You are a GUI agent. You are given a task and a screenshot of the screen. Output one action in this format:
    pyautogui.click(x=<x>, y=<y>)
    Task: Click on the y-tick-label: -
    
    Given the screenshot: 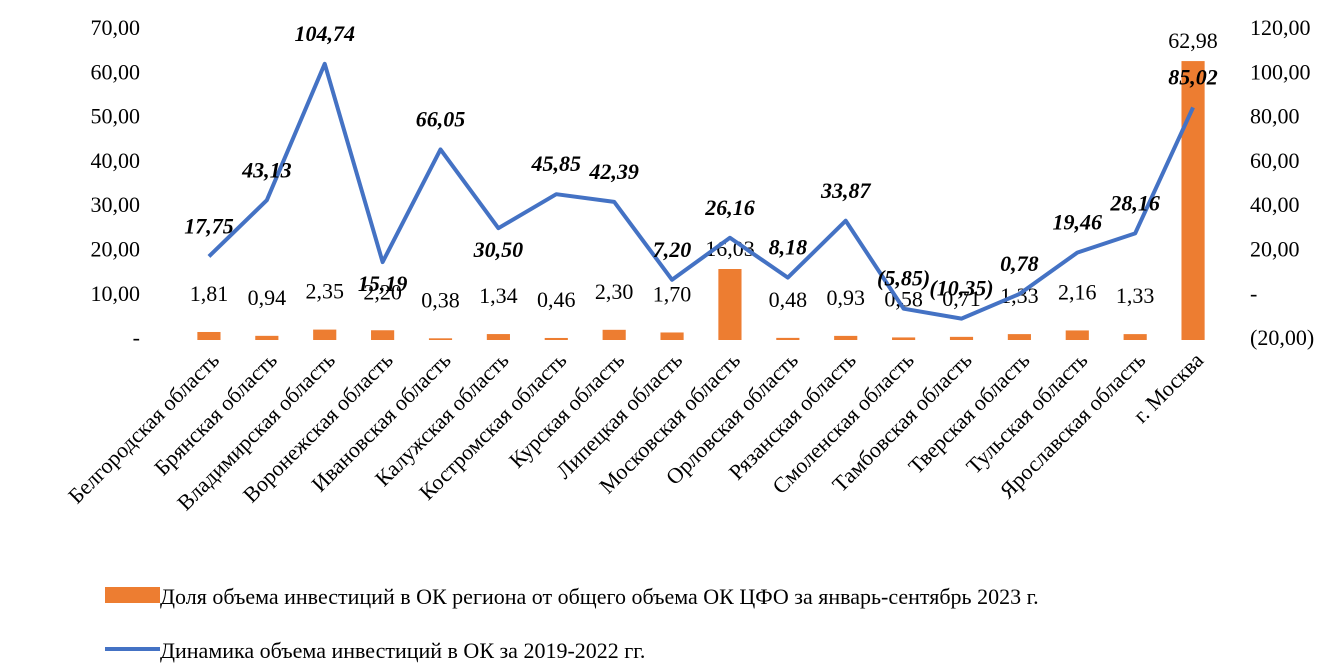 What is the action you would take?
    pyautogui.click(x=136, y=337)
    